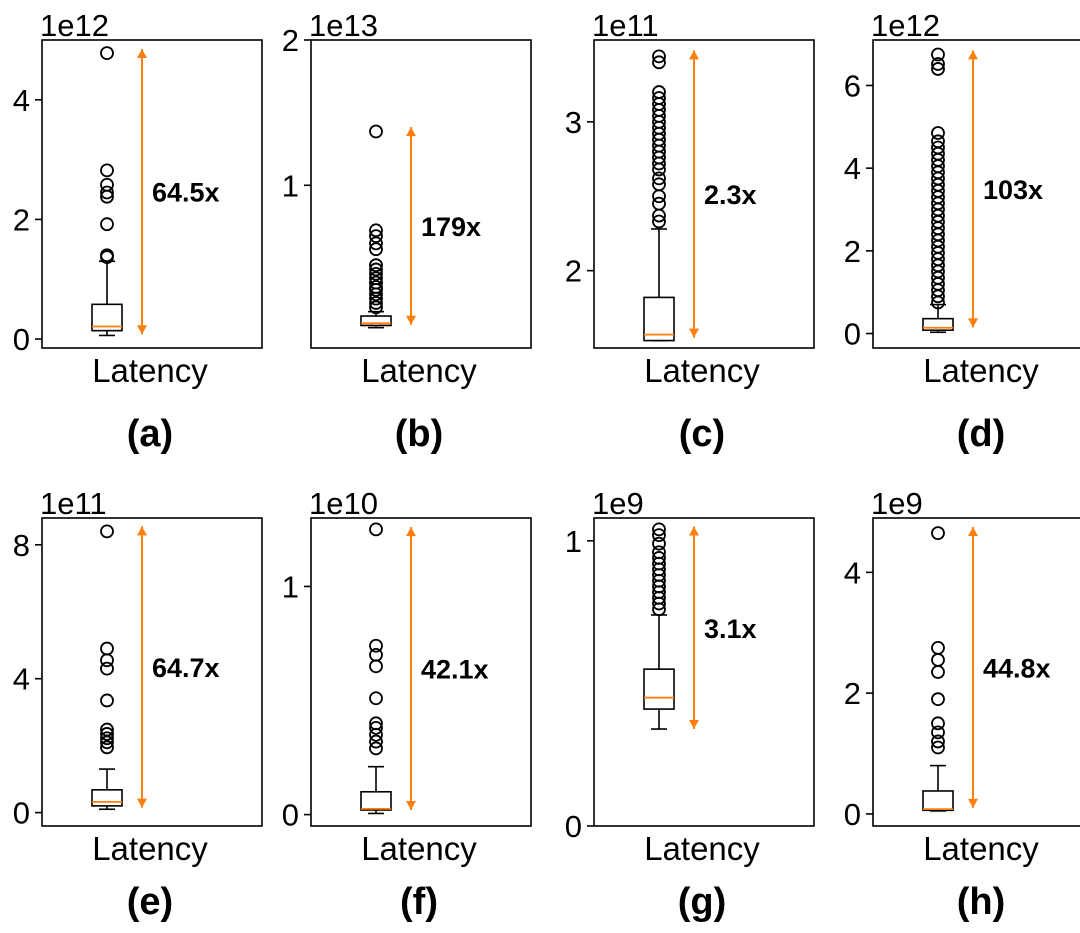  Describe the element at coordinates (702, 434) in the screenshot. I see `panel-caption: (c)` at that location.